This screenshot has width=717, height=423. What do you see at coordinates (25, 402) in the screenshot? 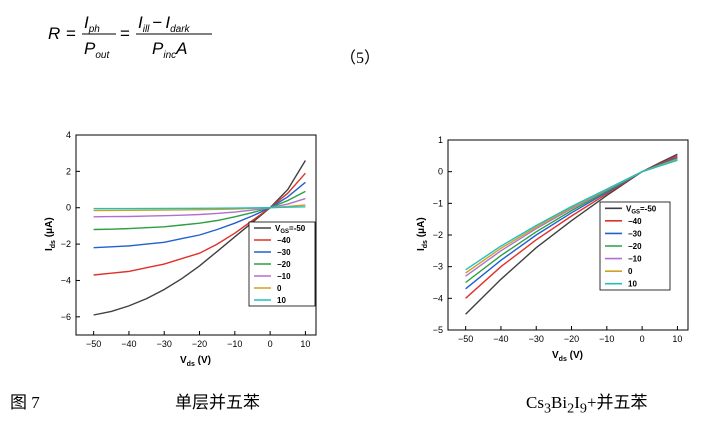
I see `figure-label: 图 7` at bounding box center [25, 402].